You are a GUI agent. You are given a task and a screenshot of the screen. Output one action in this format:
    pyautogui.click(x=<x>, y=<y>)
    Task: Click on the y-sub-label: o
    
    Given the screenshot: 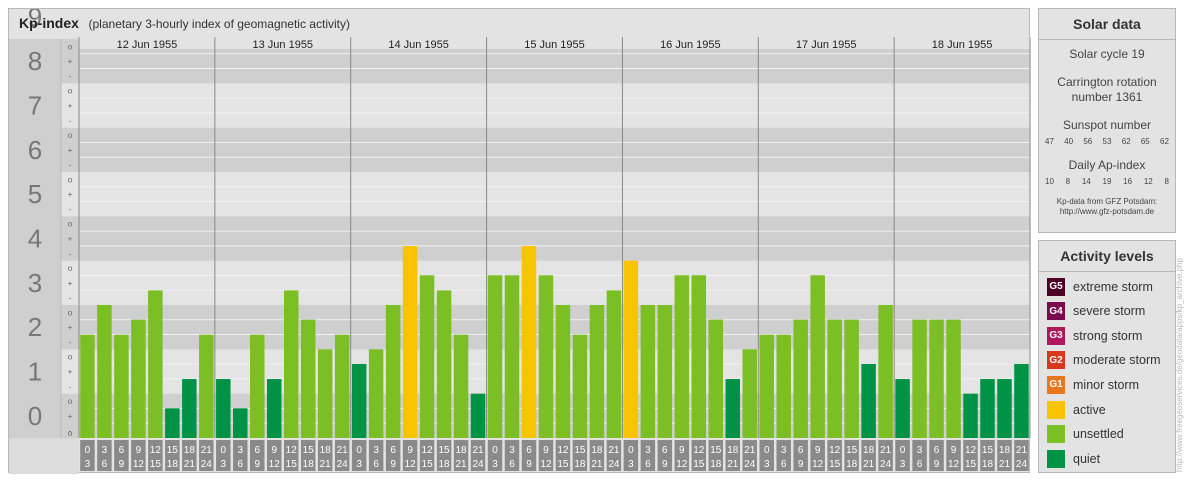 What is the action you would take?
    pyautogui.click(x=70, y=46)
    